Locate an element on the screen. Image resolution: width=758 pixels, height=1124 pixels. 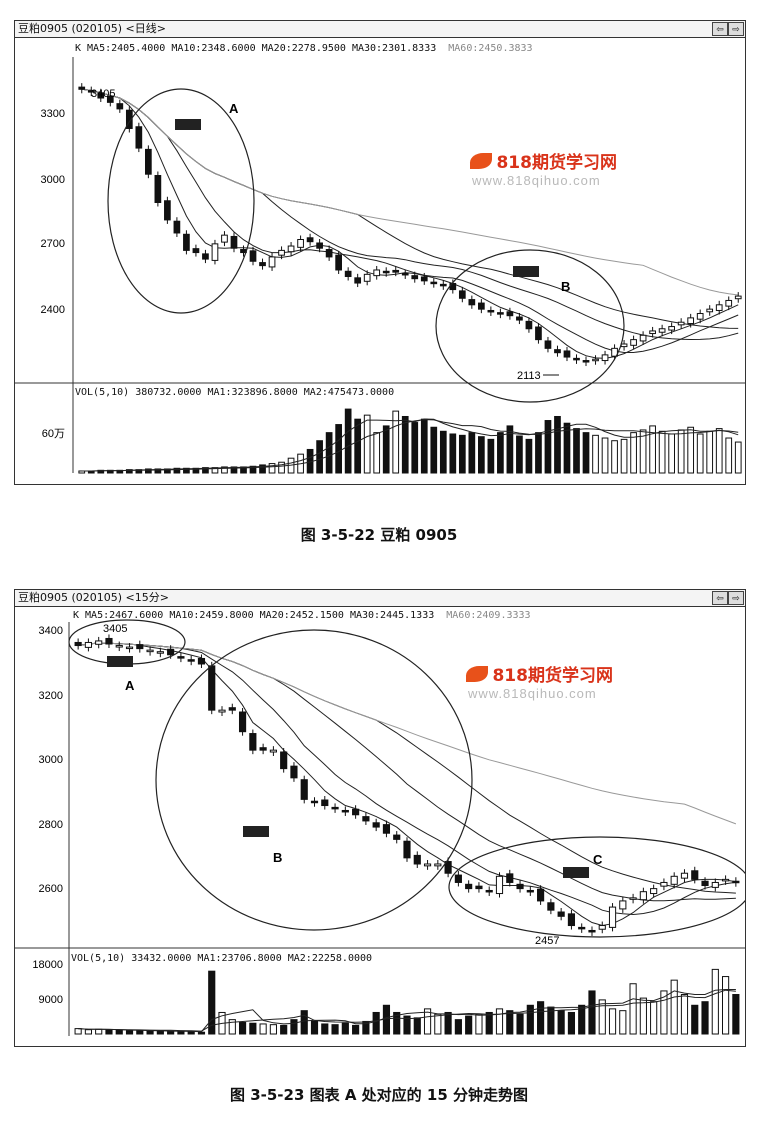
watermark-logo-1: 818期货学习网 www.818qihuo.com is located at coordinates (543, 168).